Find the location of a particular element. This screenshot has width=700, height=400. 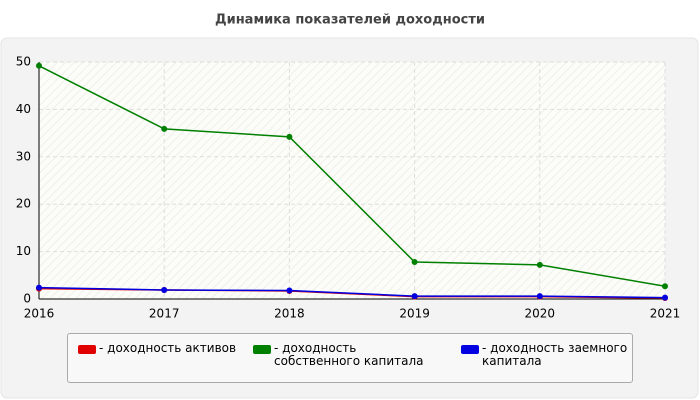

x-tick-label: 2016 is located at coordinates (39, 314).